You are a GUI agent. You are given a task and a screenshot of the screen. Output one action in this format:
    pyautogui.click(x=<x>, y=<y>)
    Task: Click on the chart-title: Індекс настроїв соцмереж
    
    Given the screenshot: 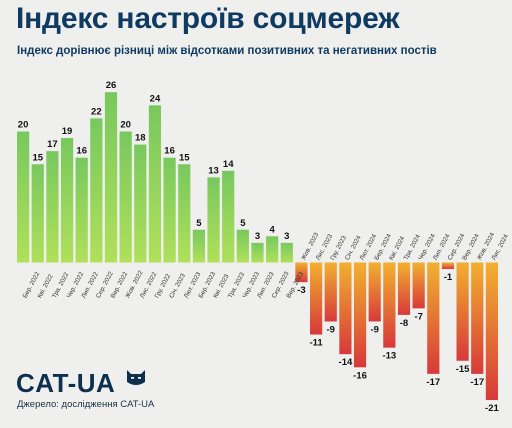 What is the action you would take?
    pyautogui.click(x=208, y=18)
    